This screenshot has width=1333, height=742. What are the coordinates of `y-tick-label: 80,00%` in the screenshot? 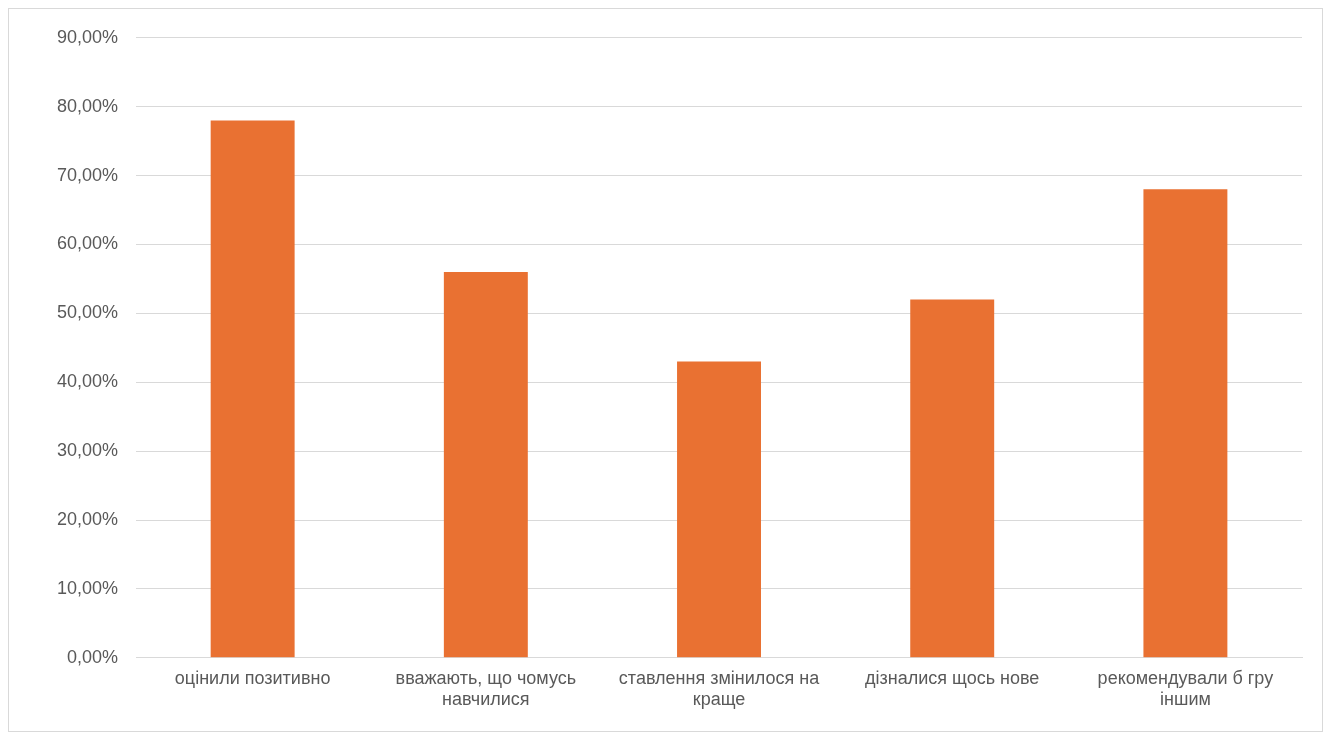 It's located at (87, 105).